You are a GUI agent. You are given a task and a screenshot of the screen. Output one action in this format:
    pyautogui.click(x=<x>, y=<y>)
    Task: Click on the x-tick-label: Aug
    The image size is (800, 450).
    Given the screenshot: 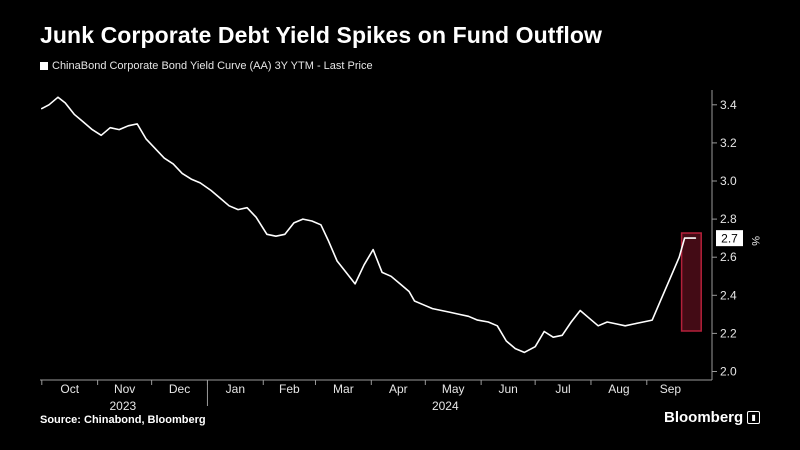 What is the action you would take?
    pyautogui.click(x=618, y=389)
    